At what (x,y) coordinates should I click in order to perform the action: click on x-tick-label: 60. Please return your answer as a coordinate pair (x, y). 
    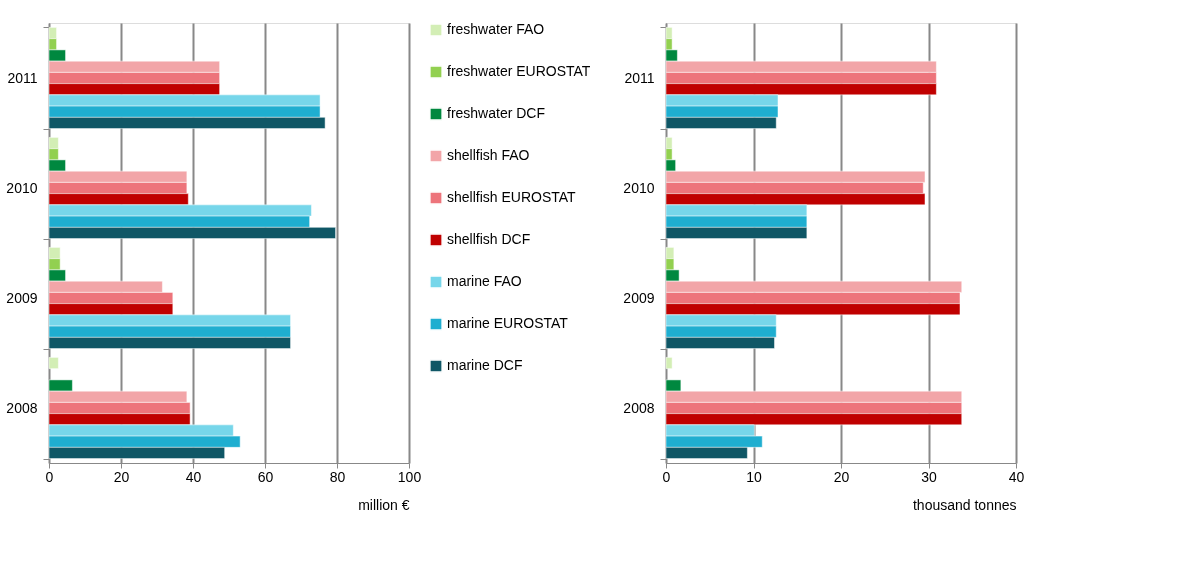
    Looking at the image, I should click on (265, 476).